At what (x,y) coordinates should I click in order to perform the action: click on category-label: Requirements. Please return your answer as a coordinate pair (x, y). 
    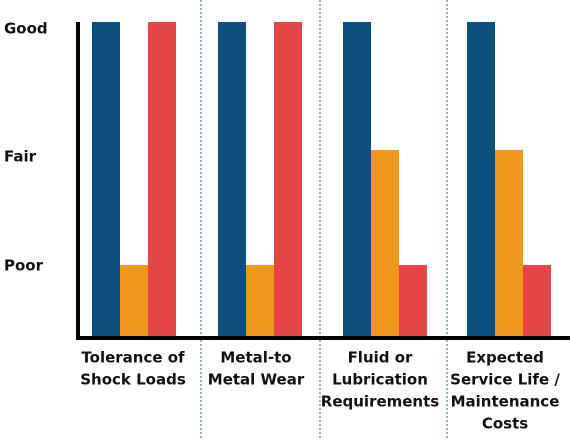
    Looking at the image, I should click on (380, 402).